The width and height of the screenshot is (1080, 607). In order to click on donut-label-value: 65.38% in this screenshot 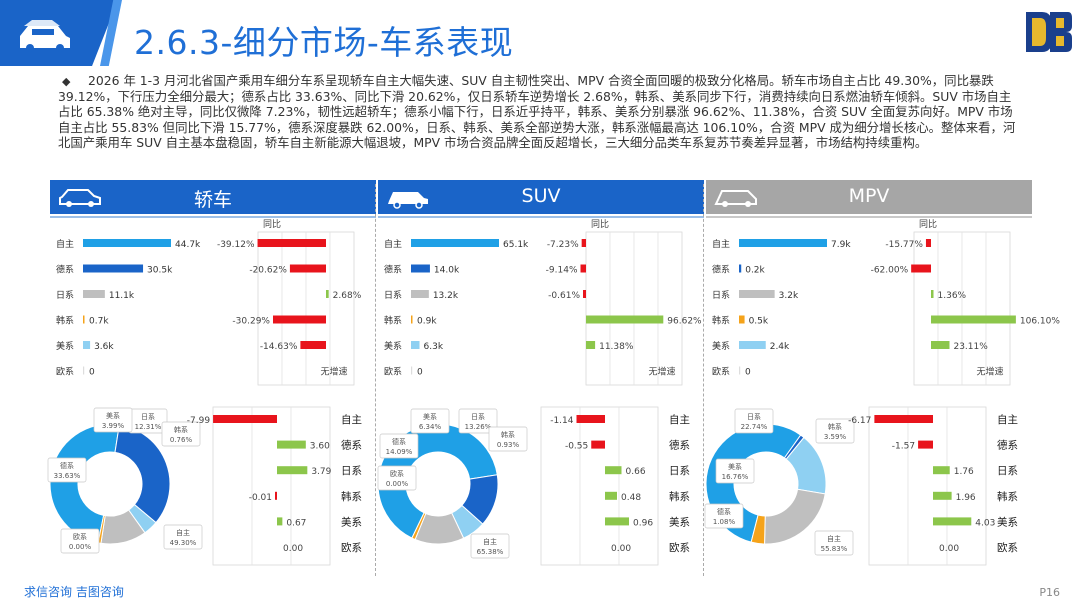, I will do `click(490, 552)`.